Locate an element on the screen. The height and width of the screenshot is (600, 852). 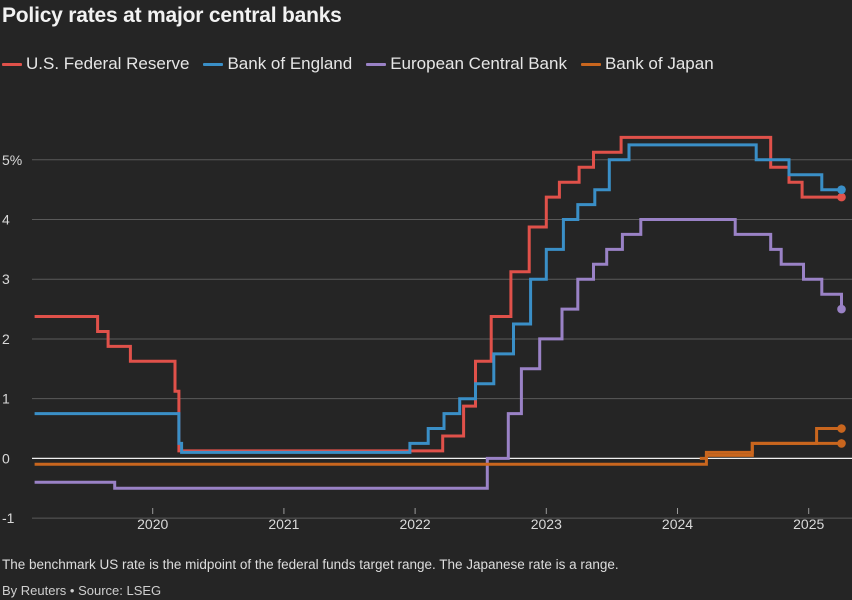
y-tick-label: 3 is located at coordinates (6, 279).